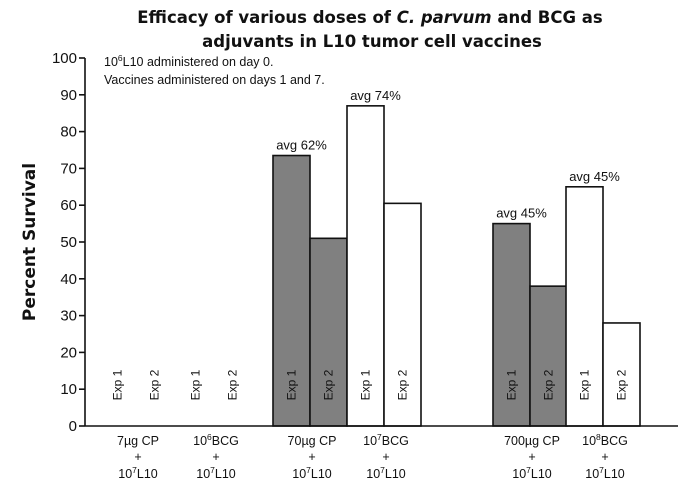 Image resolution: width=680 pixels, height=497 pixels. I want to click on y-tick-label: 10, so click(68, 389).